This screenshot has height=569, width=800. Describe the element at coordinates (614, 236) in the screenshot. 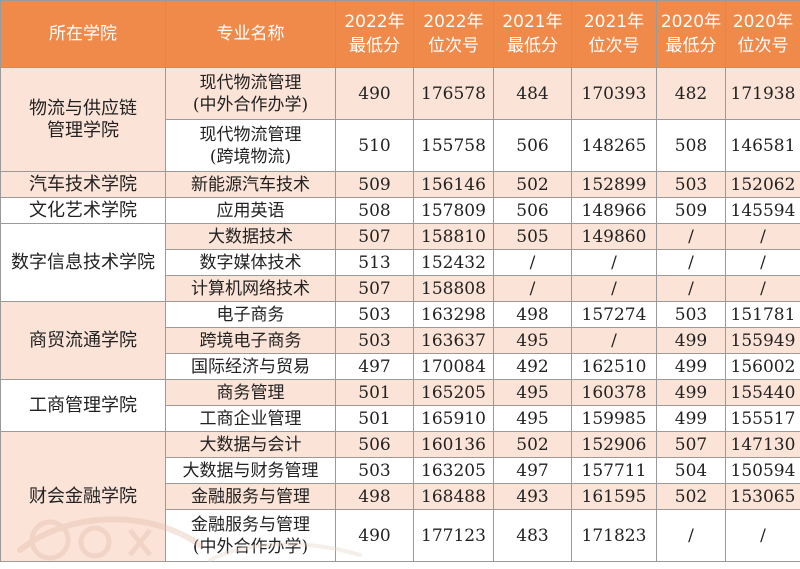

I see `rank-2021-cell: 149860` at that location.